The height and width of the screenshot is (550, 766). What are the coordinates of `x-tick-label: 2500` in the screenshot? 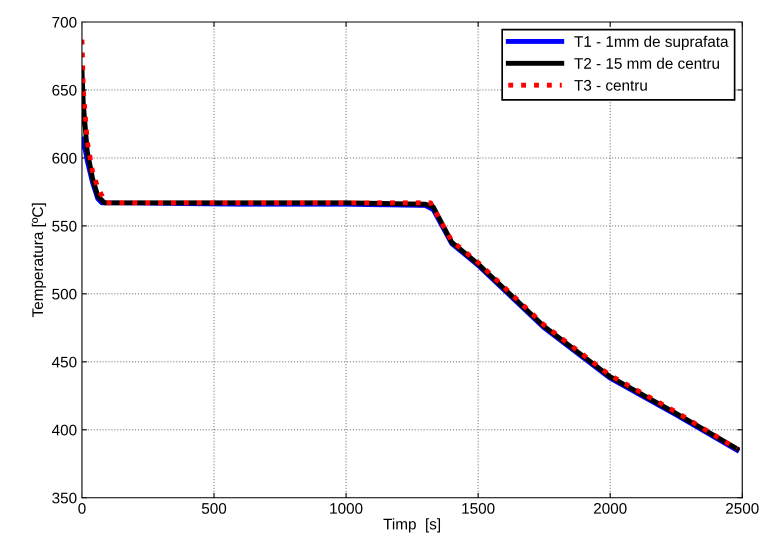 It's located at (742, 508).